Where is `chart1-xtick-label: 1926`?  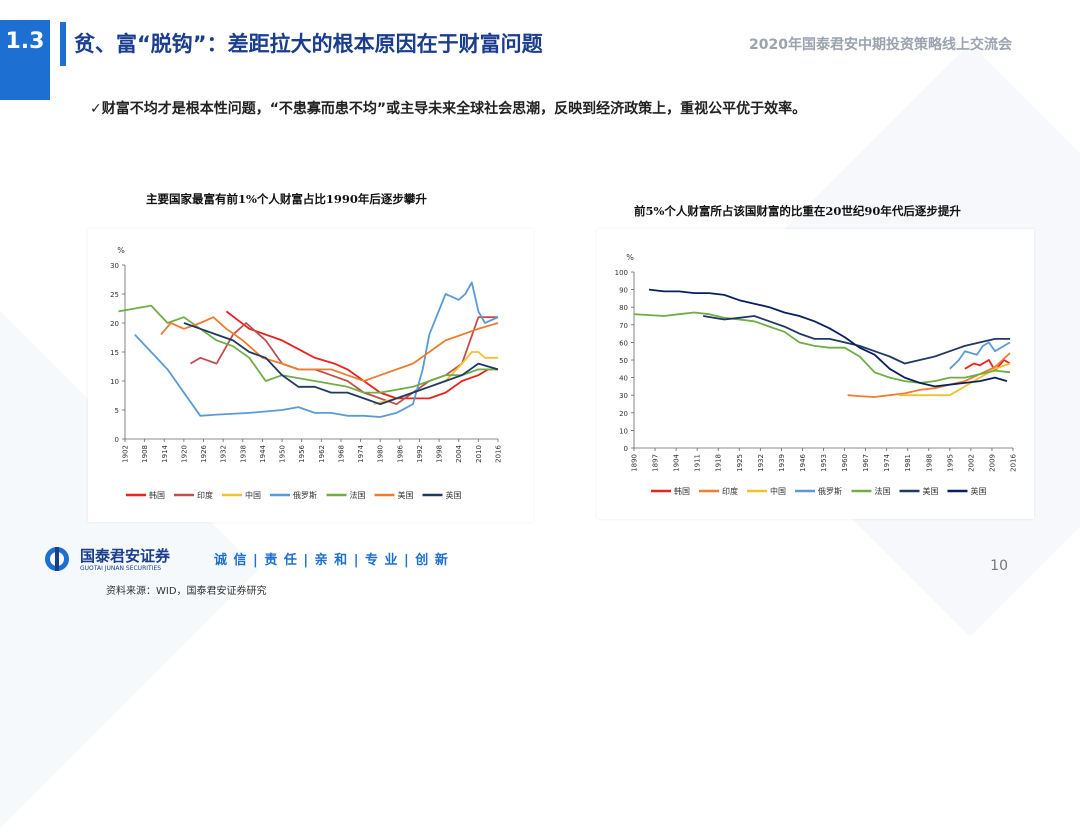
chart1-xtick-label: 1926 is located at coordinates (204, 453).